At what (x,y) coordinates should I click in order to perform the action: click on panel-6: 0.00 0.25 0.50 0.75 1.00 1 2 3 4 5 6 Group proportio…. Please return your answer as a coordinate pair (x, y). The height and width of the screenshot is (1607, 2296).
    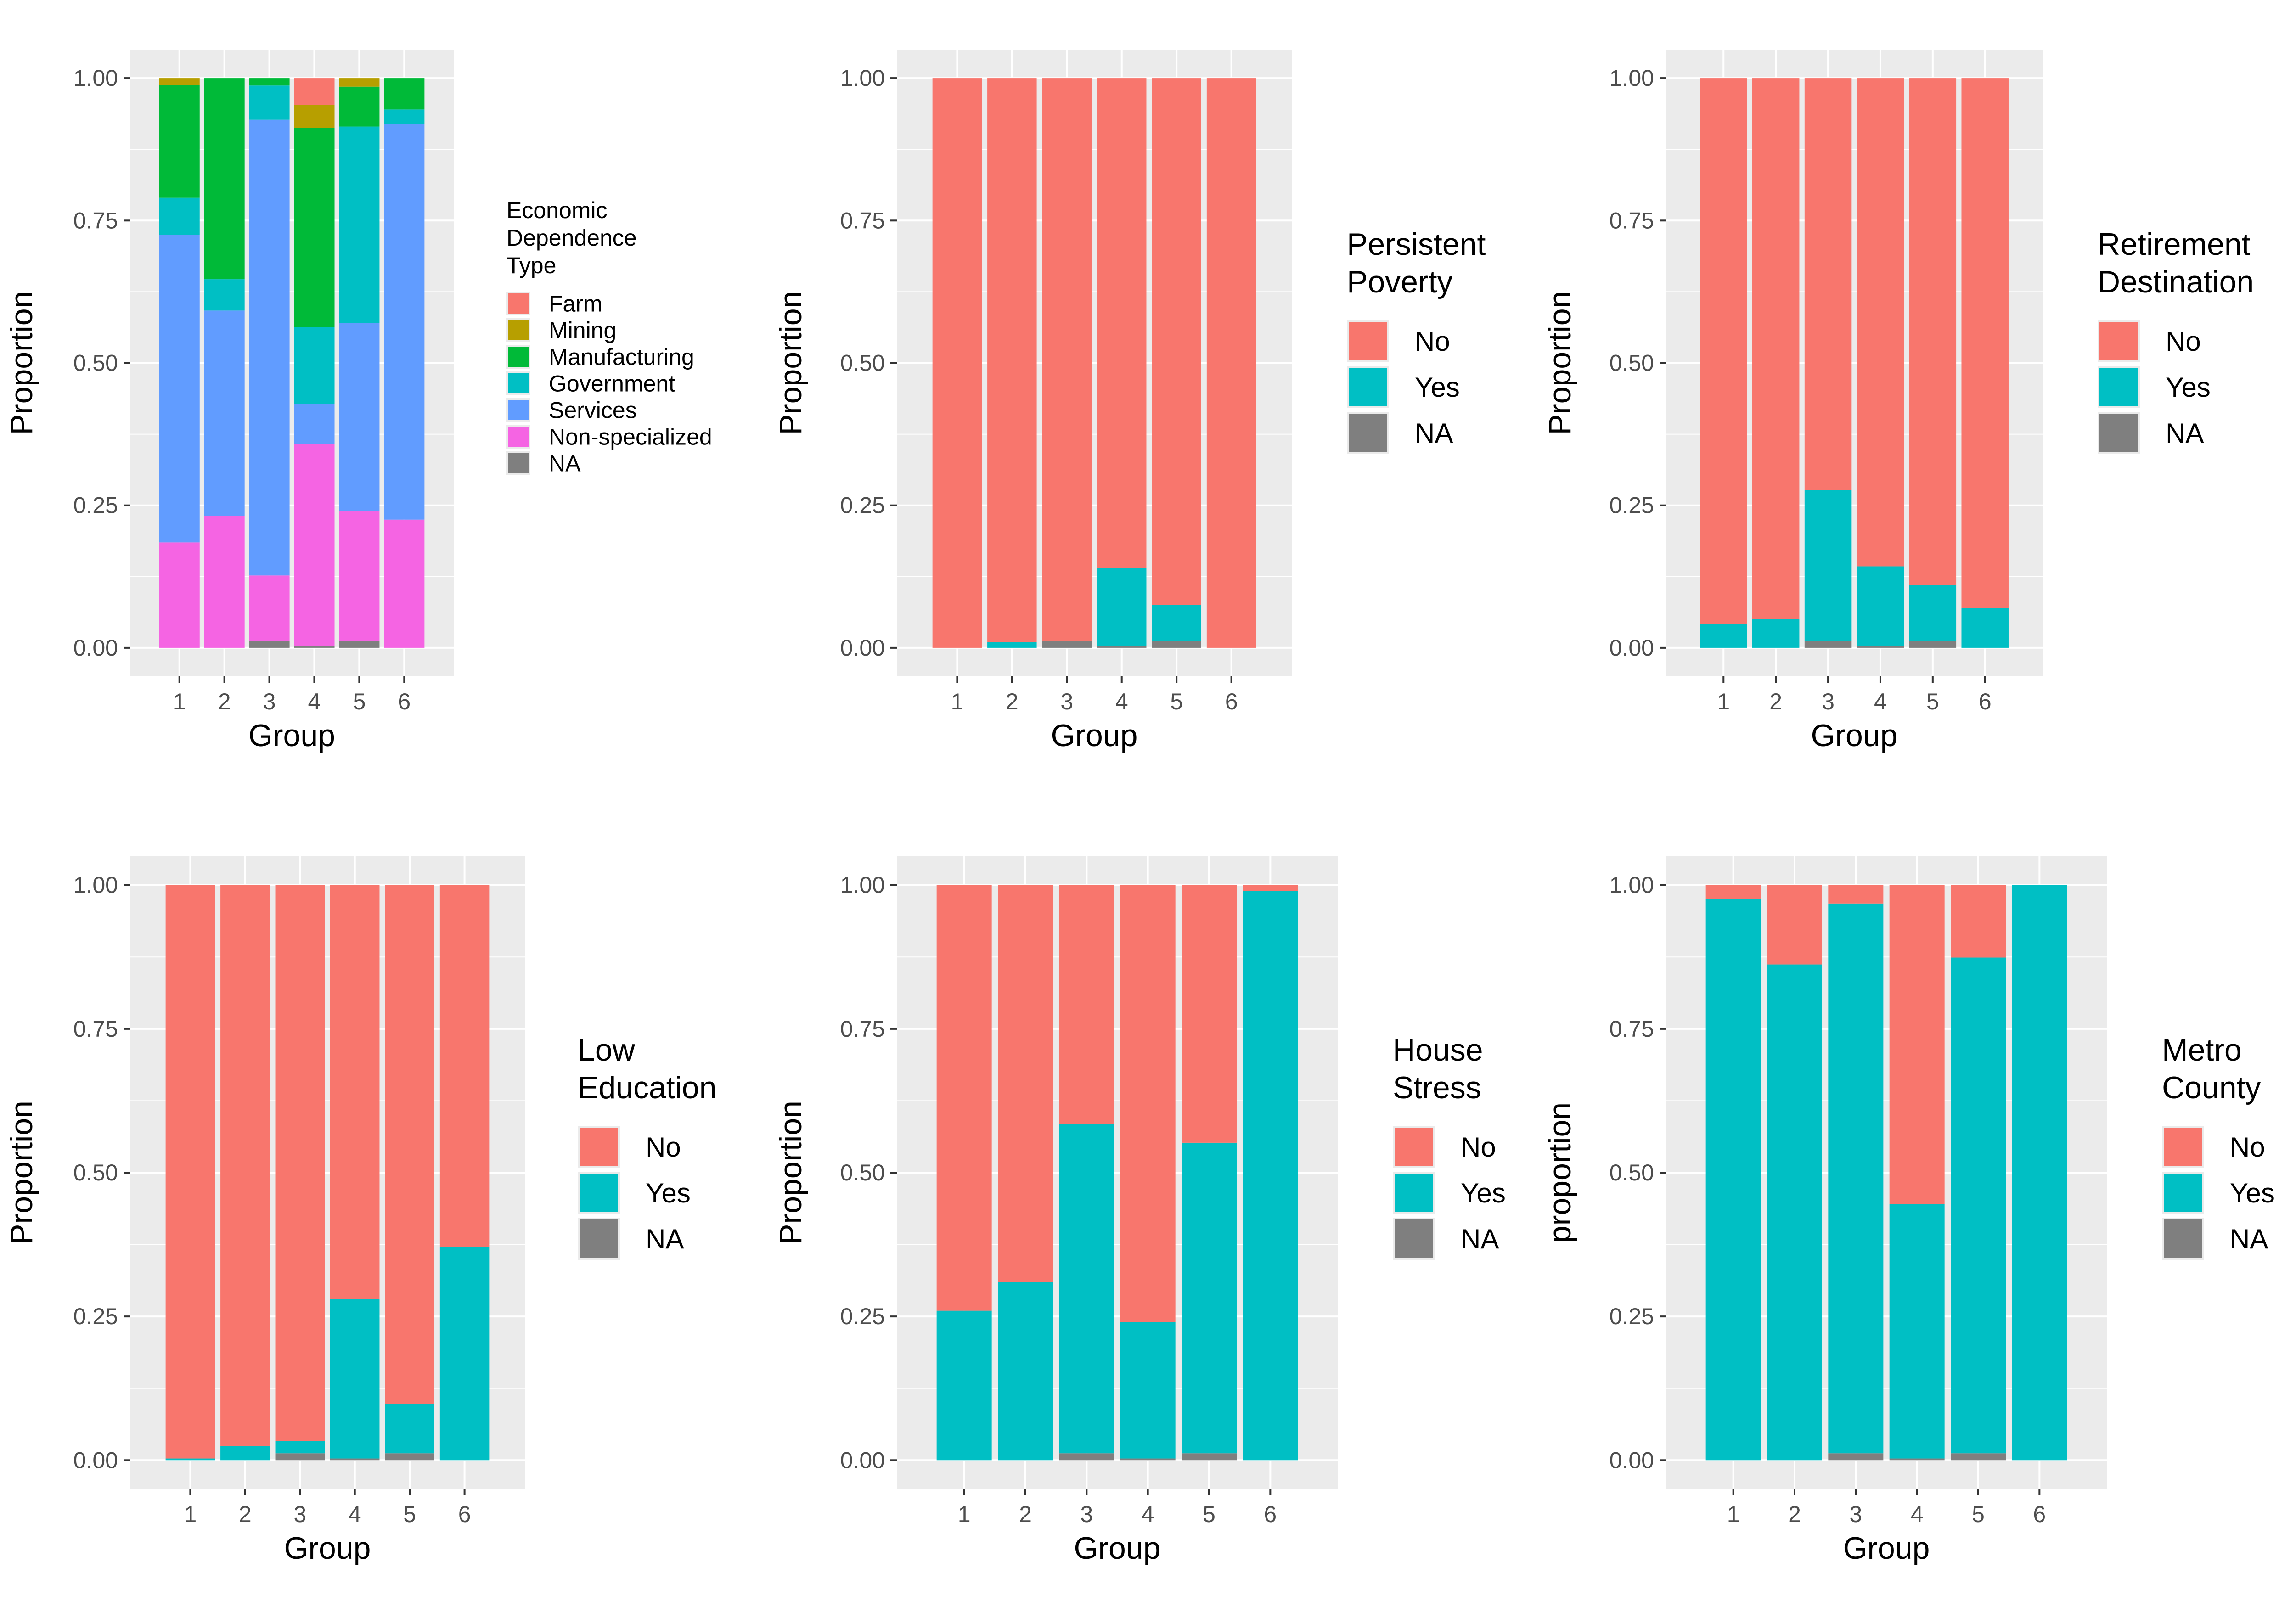
    Looking at the image, I should click on (1909, 1211).